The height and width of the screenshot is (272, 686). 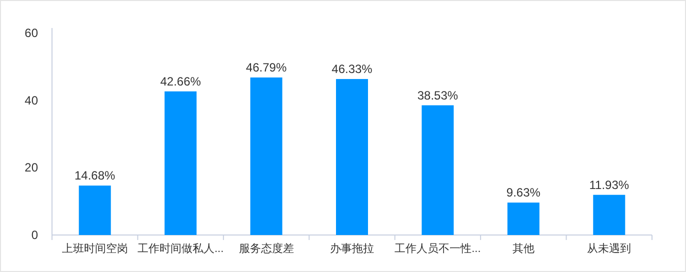 I want to click on data-label: 42.66%, so click(x=181, y=81).